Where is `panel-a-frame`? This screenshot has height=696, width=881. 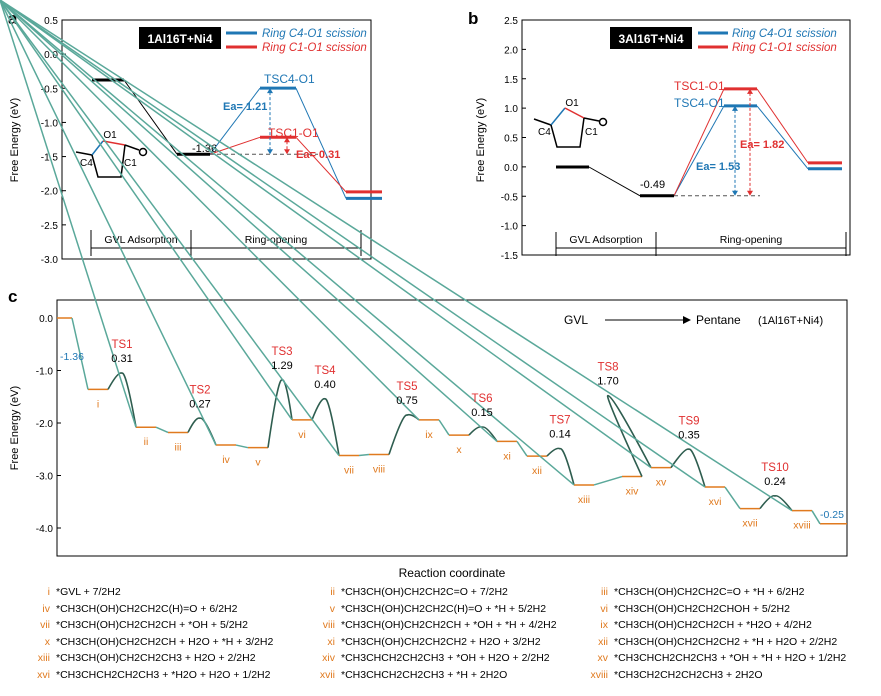 panel-a-frame is located at coordinates (216, 139).